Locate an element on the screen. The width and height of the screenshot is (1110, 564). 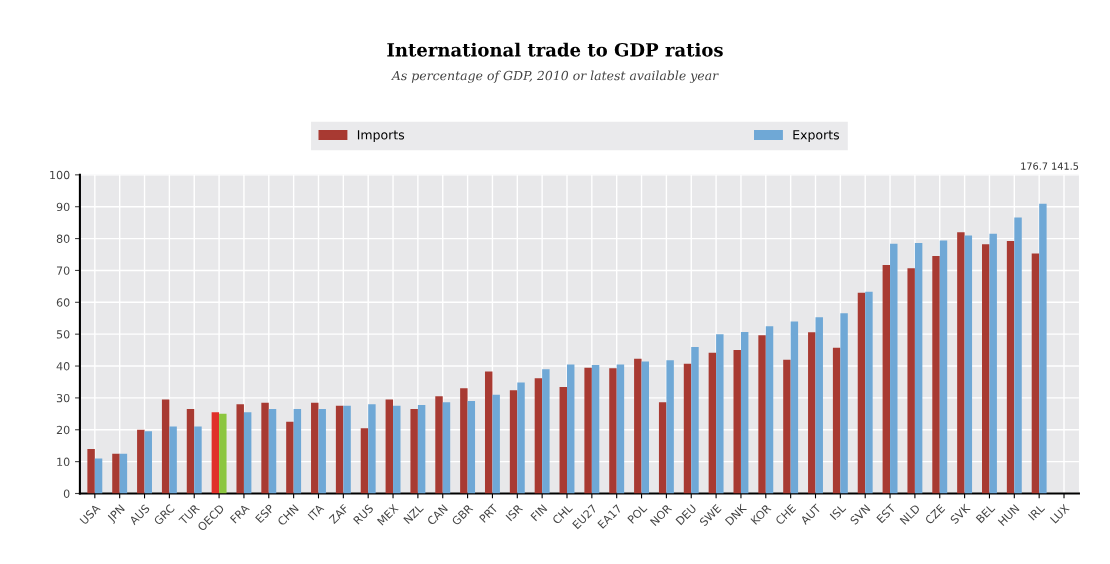
x-tick-label: POL is located at coordinates (637, 513).